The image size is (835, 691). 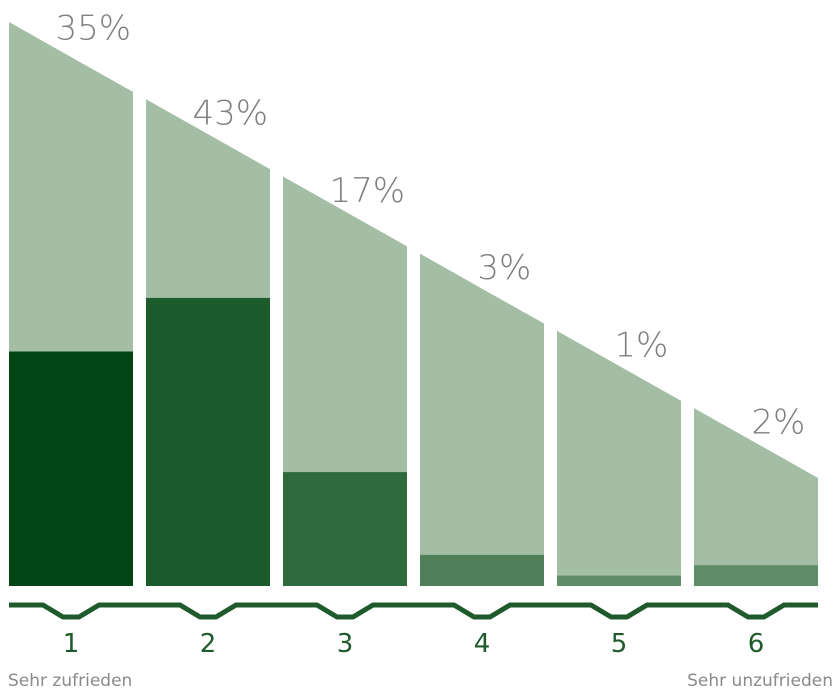 What do you see at coordinates (71, 644) in the screenshot?
I see `category-label-1: 1` at bounding box center [71, 644].